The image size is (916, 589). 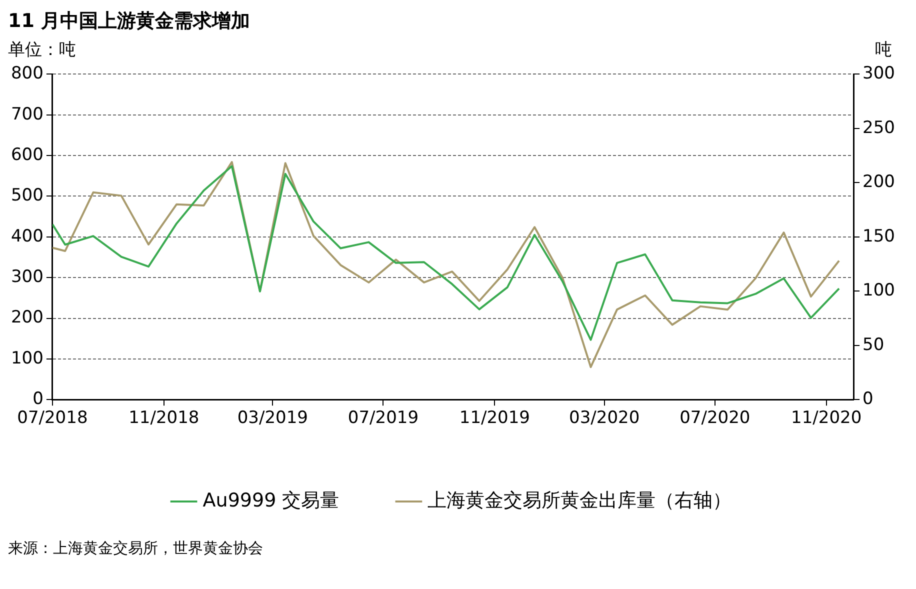 I want to click on y2-tick-label: 50, so click(x=873, y=344).